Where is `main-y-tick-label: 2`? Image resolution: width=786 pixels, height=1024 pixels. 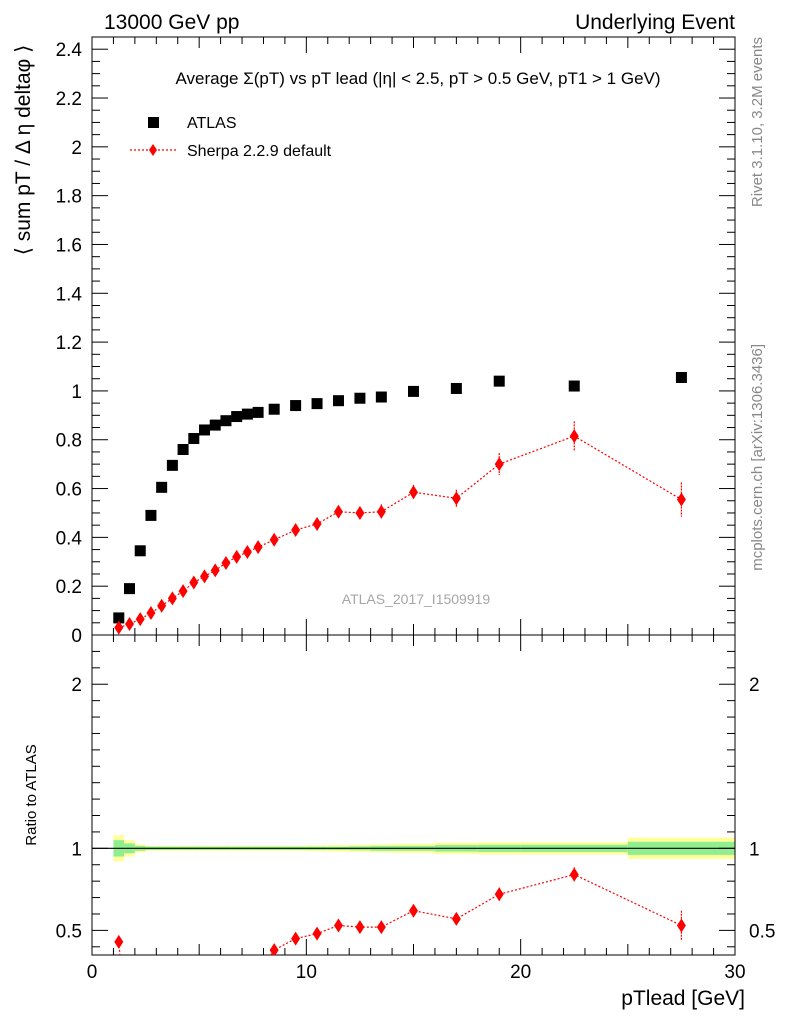 main-y-tick-label: 2 is located at coordinates (76, 148).